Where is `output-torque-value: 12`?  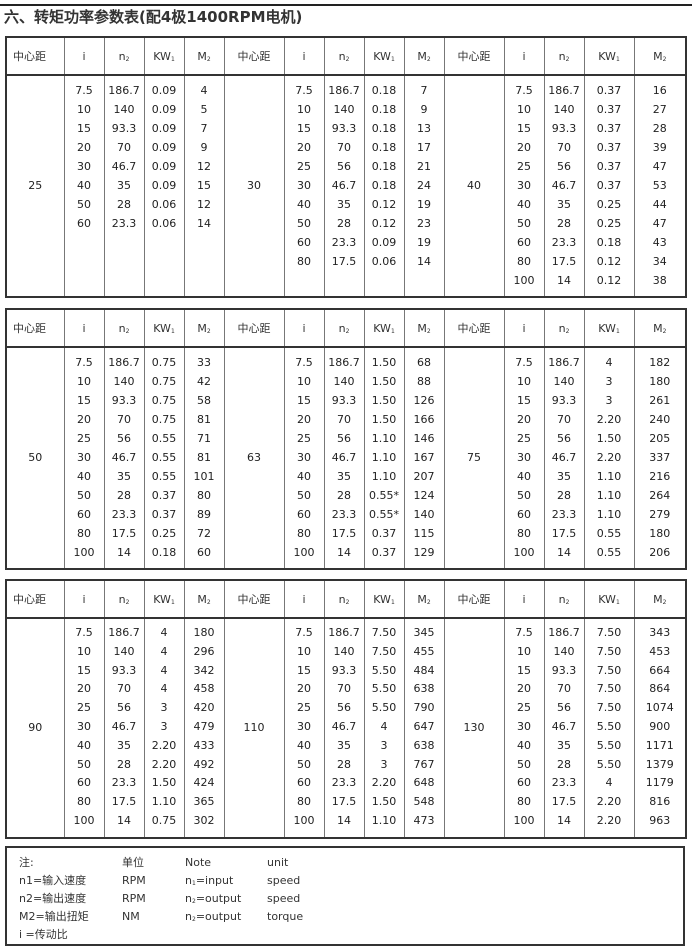 output-torque-value: 12 is located at coordinates (204, 166).